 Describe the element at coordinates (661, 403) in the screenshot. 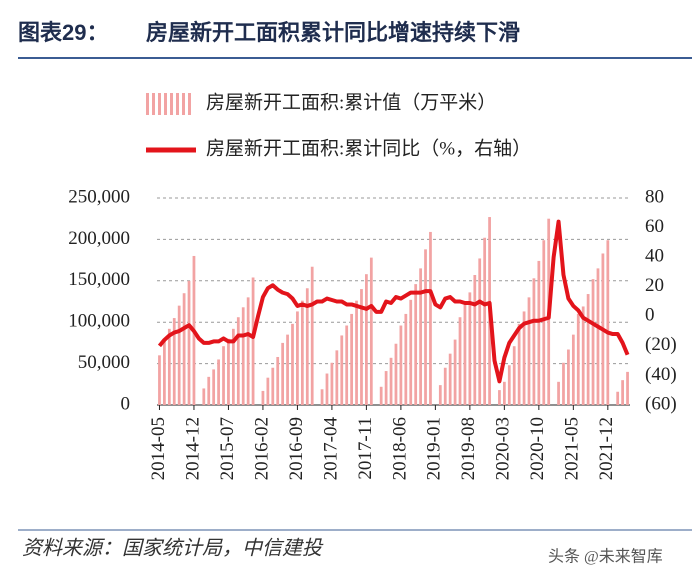

I see `y2-tick-label: (60)` at that location.